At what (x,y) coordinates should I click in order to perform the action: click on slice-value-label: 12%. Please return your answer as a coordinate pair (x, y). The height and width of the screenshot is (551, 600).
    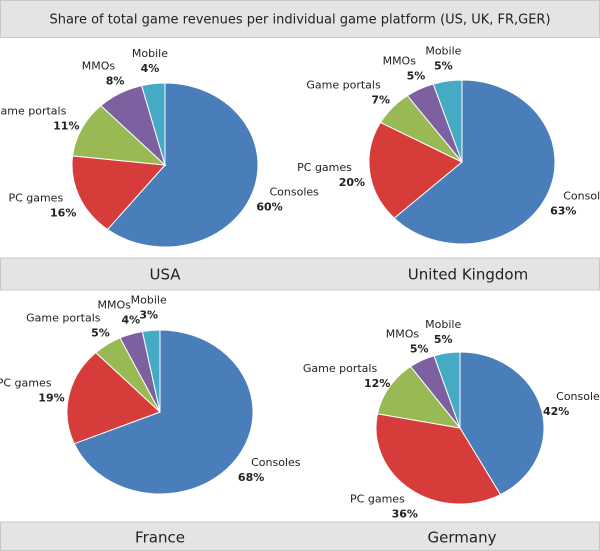
    Looking at the image, I should click on (377, 383).